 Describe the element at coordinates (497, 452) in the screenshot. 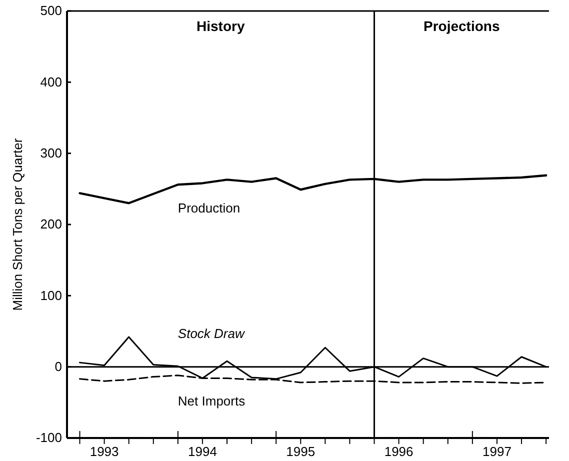

I see `x-tick-label: 1997` at that location.